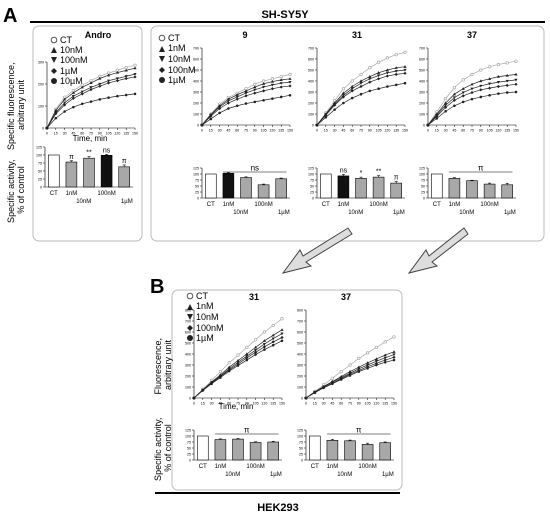 This screenshot has height=519, width=550. What do you see at coordinates (422, 169) in the screenshot?
I see `y-tick-label: 125` at bounding box center [422, 169].